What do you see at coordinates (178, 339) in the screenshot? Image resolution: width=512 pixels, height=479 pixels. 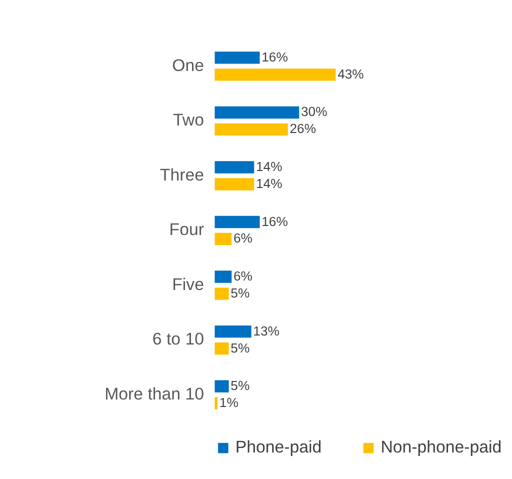 I see `y-tick-label: 6 to 10` at bounding box center [178, 339].